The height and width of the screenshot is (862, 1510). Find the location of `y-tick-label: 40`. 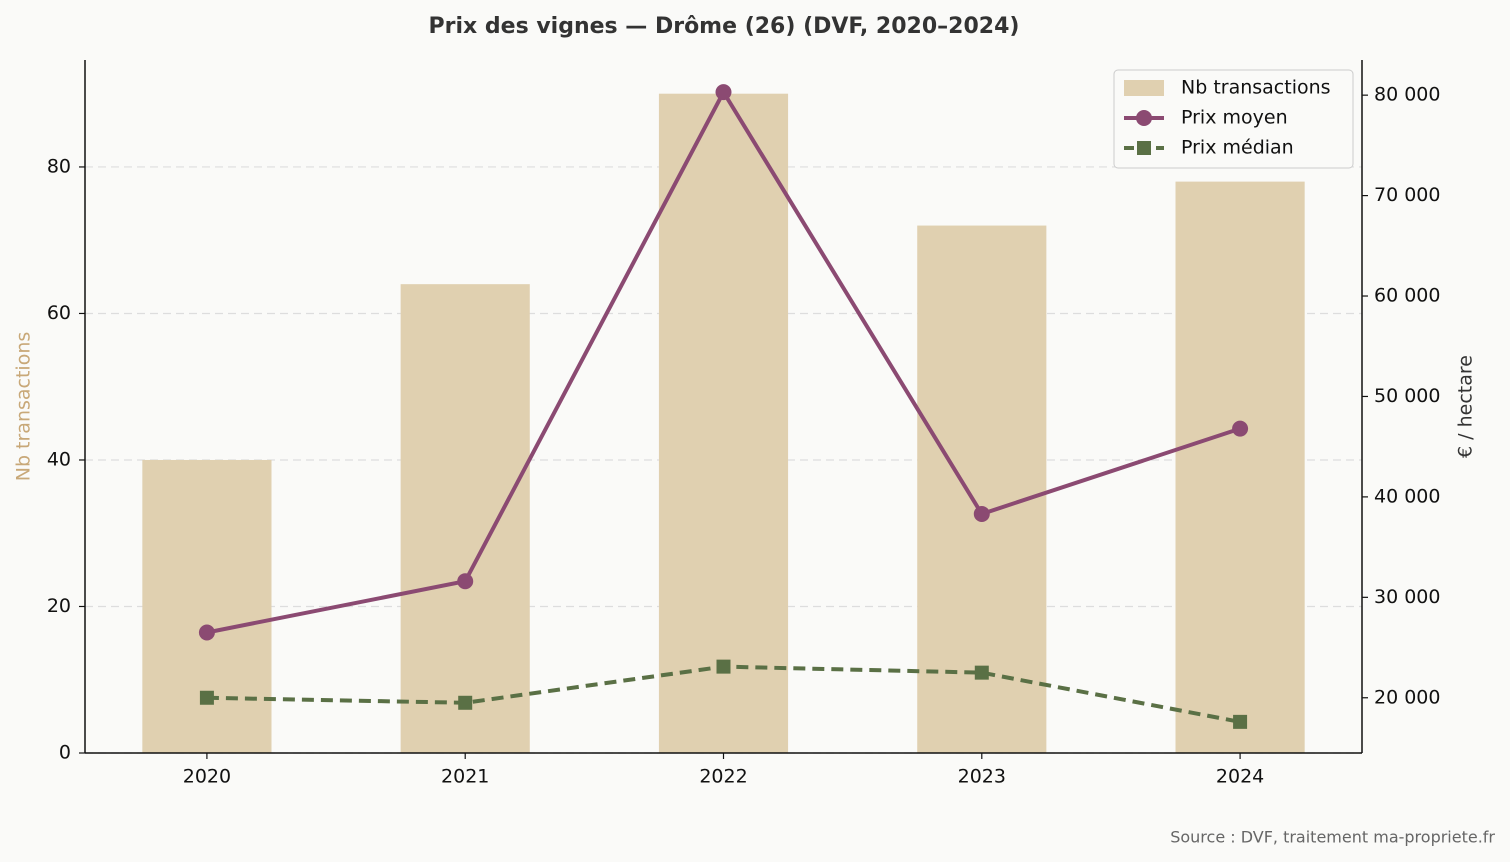

y-tick-label: 40 is located at coordinates (59, 459).